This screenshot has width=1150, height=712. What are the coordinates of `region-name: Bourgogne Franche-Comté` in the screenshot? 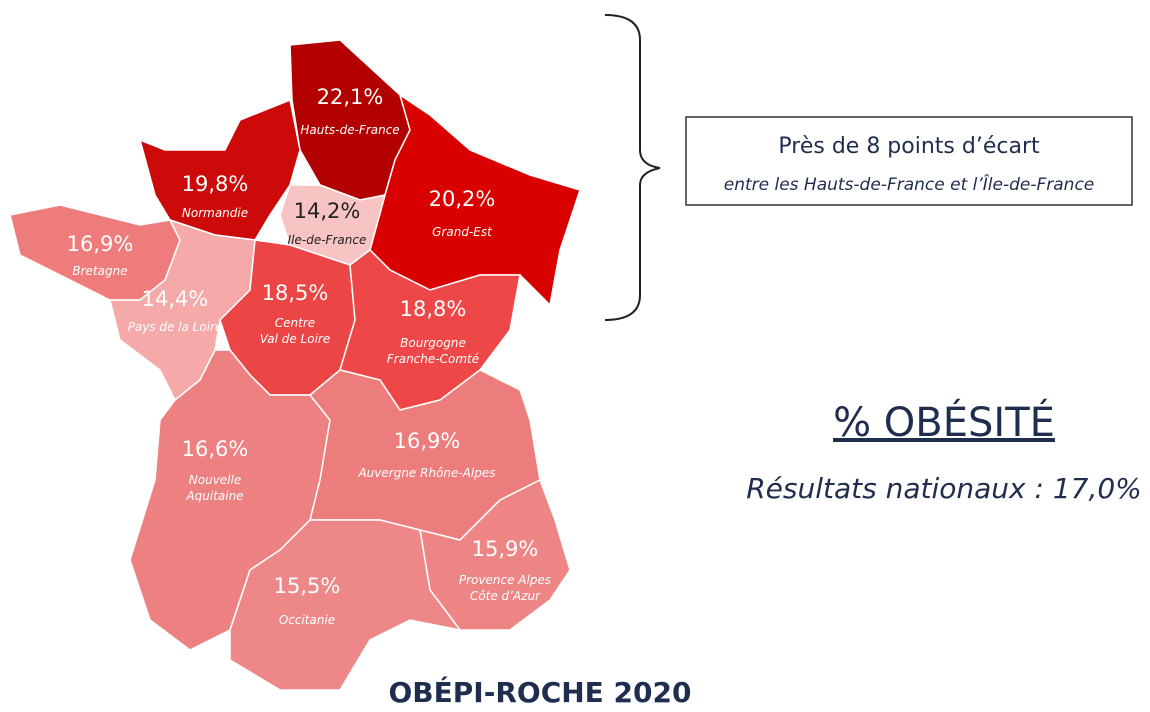 It's located at (433, 351).